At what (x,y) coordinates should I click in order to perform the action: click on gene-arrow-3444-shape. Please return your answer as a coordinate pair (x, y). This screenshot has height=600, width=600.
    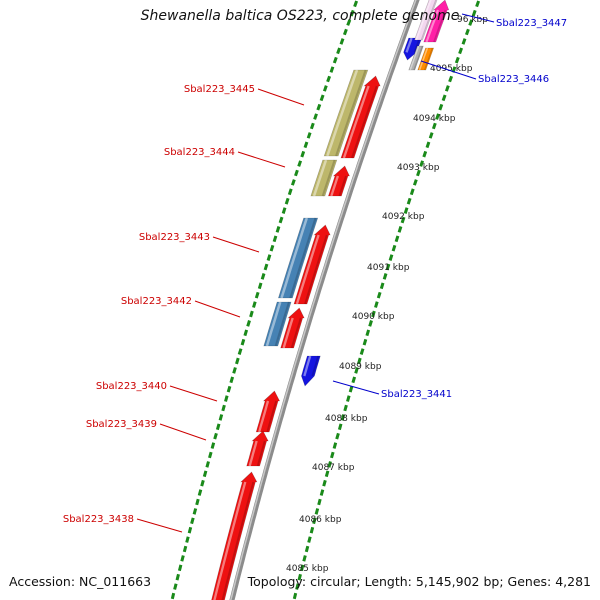
    Looking at the image, I should click on (338, 181).